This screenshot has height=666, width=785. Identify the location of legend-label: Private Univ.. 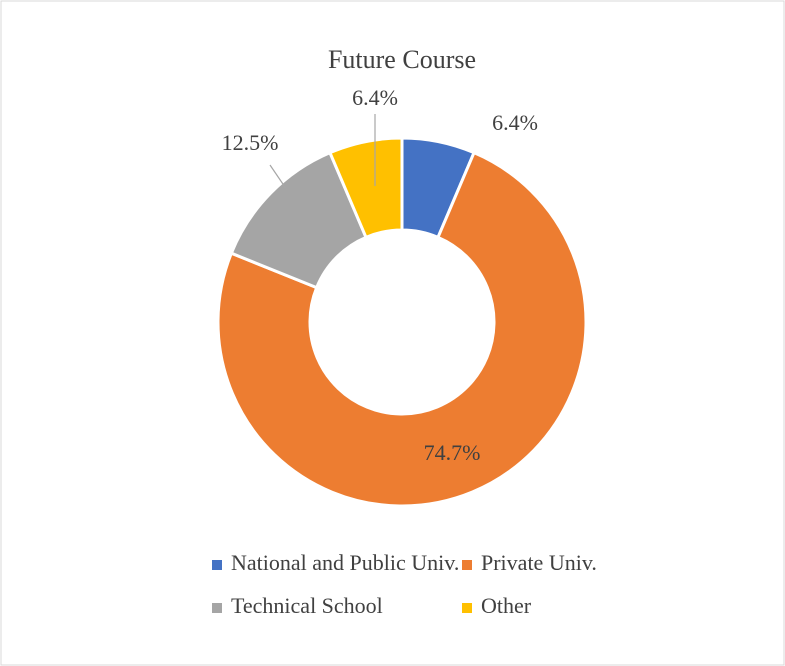
(539, 562).